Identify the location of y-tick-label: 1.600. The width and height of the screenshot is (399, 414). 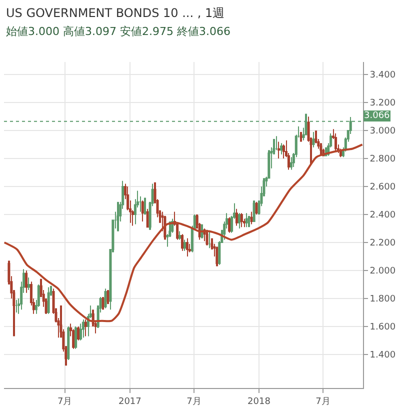
(383, 327).